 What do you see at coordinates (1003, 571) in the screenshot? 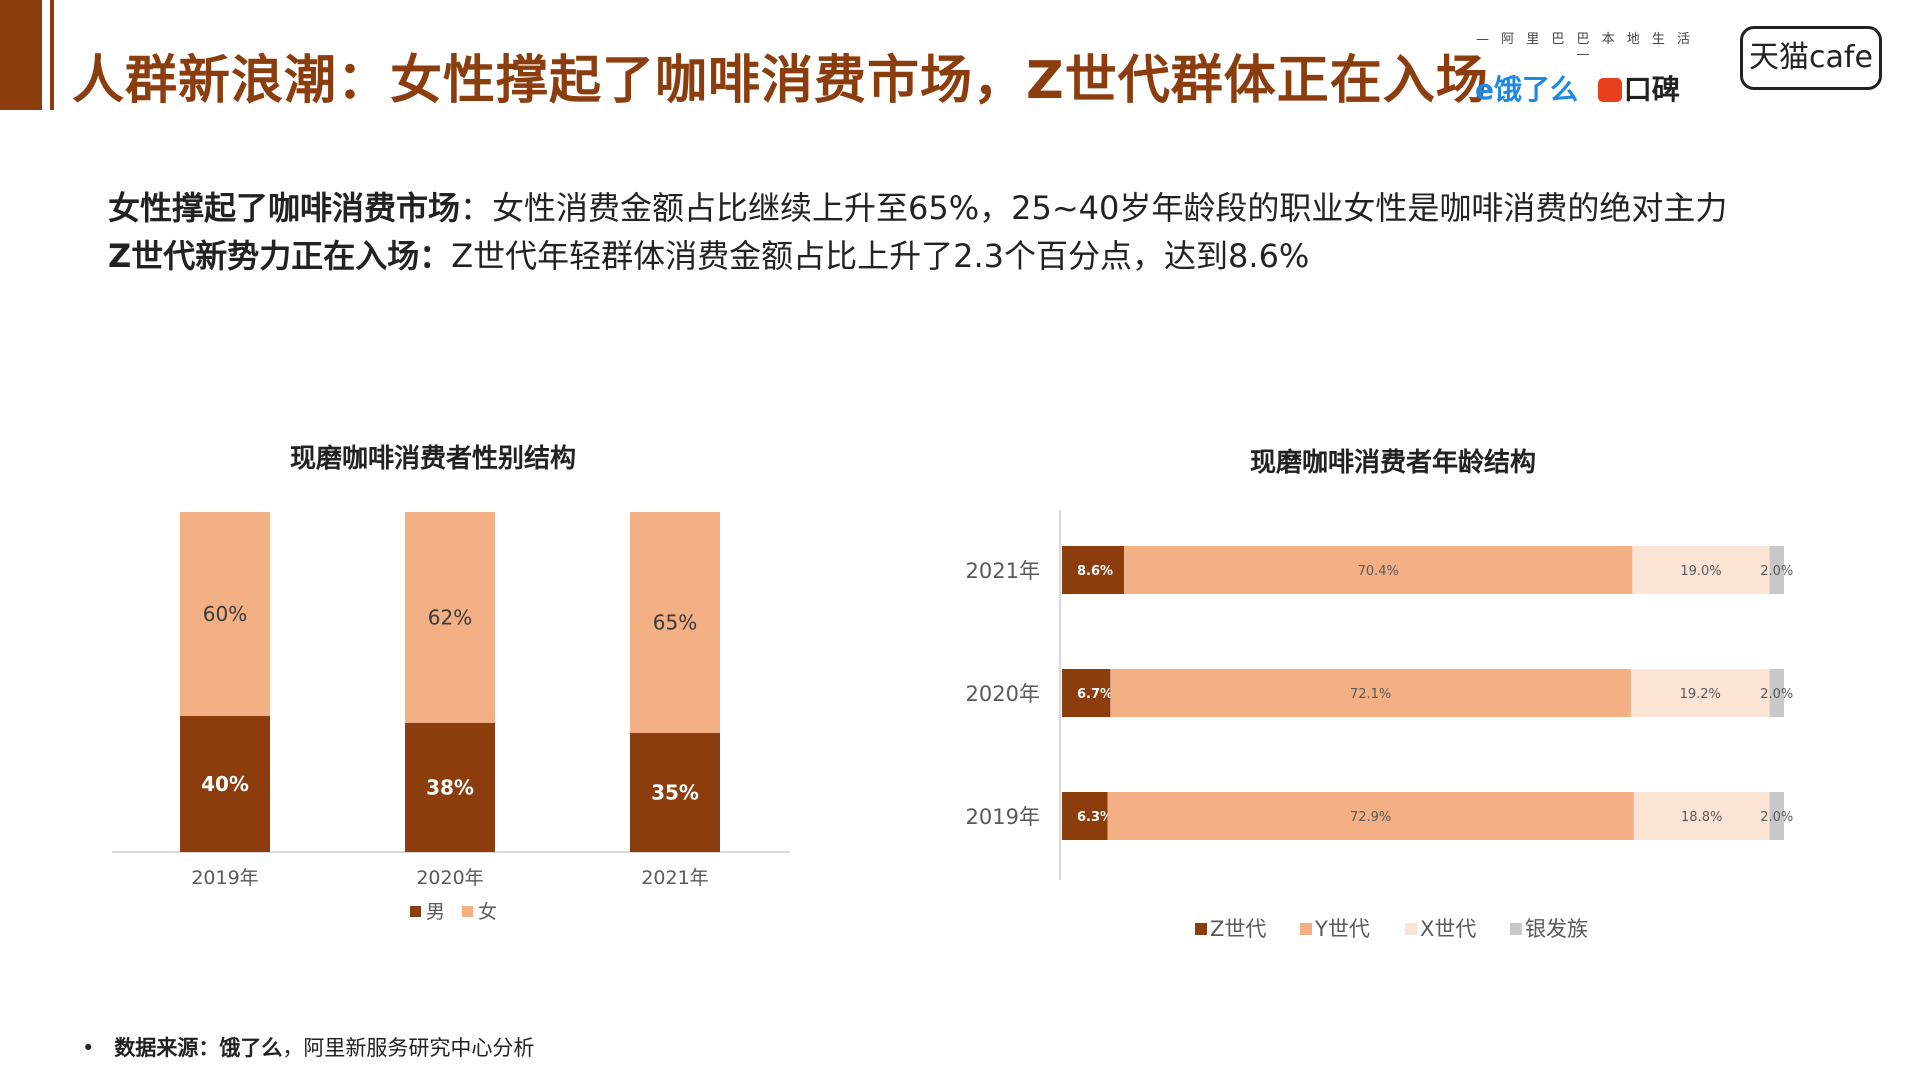
I see `age-y-tick-label: 2021年` at bounding box center [1003, 571].